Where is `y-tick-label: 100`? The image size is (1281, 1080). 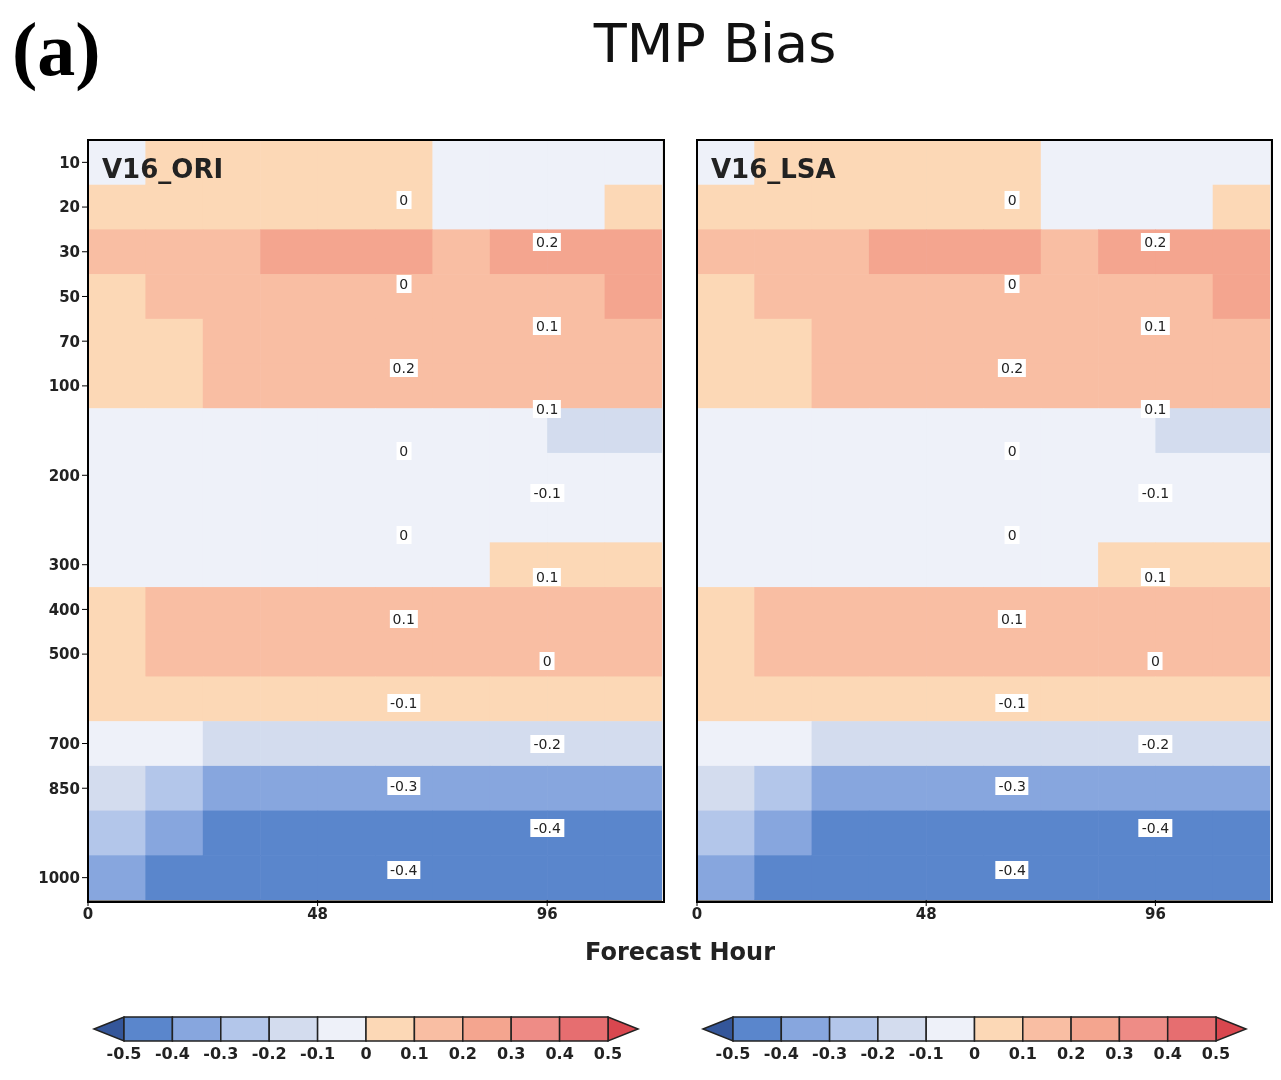
y-tick-label: 100 is located at coordinates (64, 386).